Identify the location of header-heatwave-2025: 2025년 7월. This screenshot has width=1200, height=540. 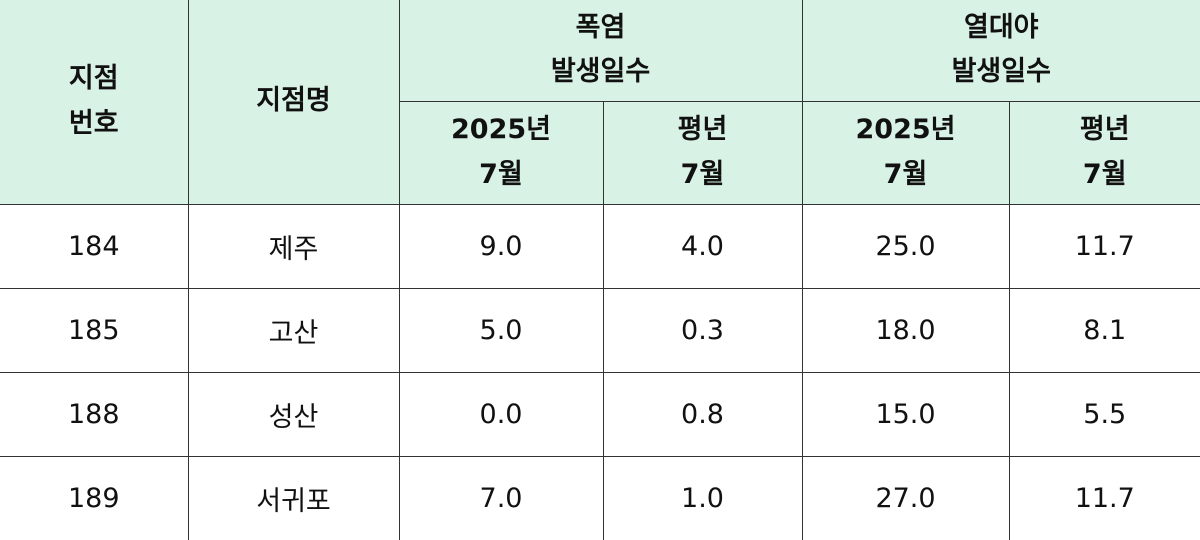
(501, 152).